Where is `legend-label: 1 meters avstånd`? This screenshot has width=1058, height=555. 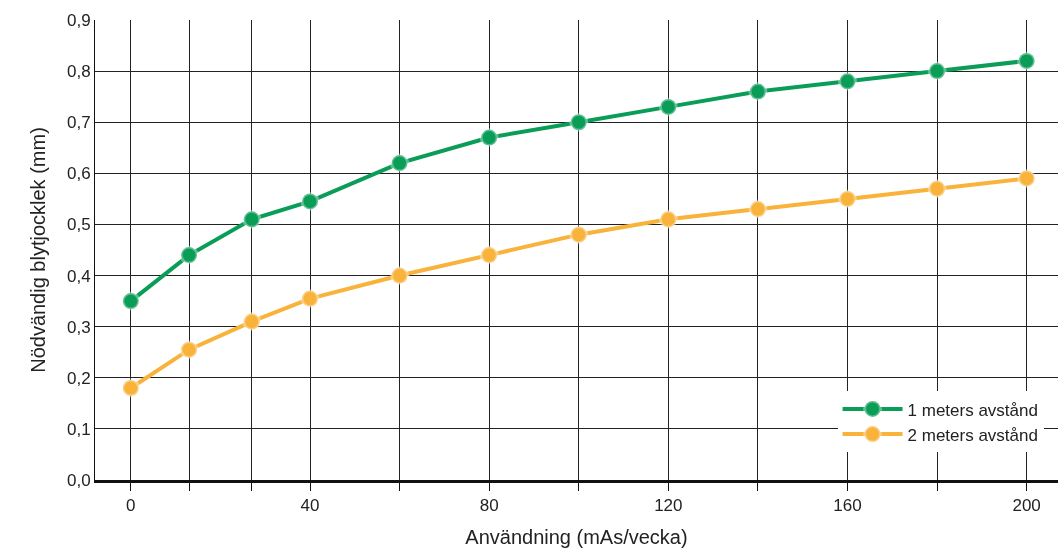
legend-label: 1 meters avstånd is located at coordinates (972, 410).